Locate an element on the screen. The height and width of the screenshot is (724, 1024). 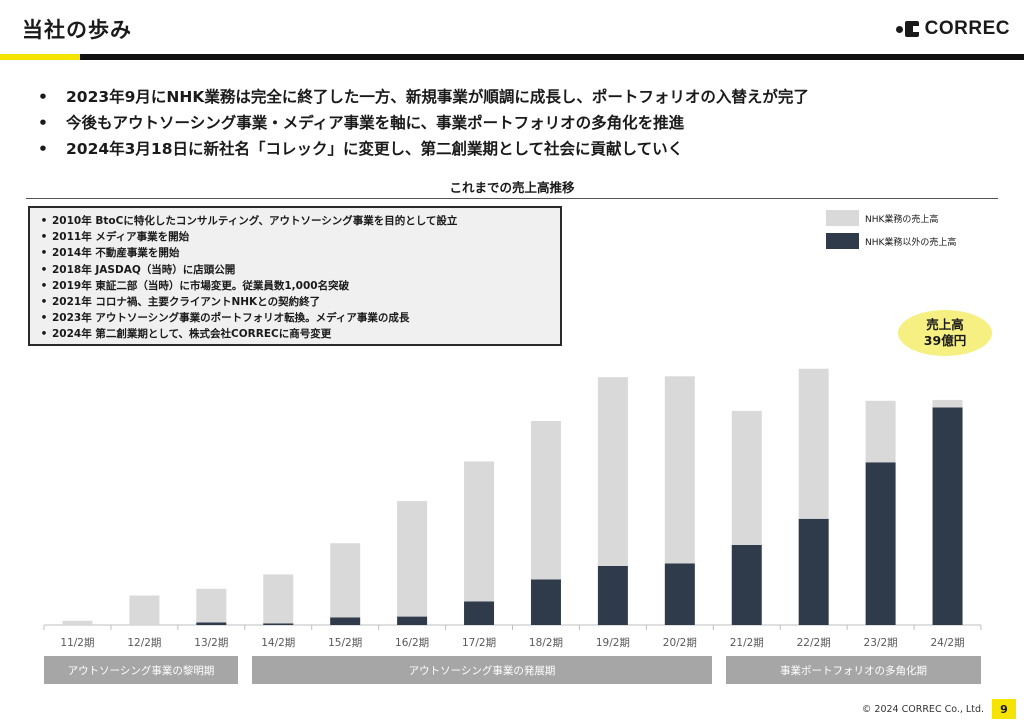
page-title: 当社の歩み is located at coordinates (77, 30).